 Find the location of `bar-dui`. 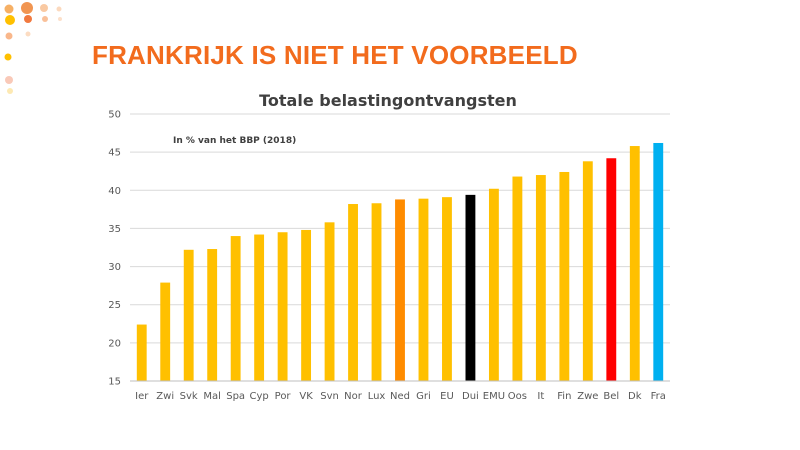

bar-dui is located at coordinates (470, 287).